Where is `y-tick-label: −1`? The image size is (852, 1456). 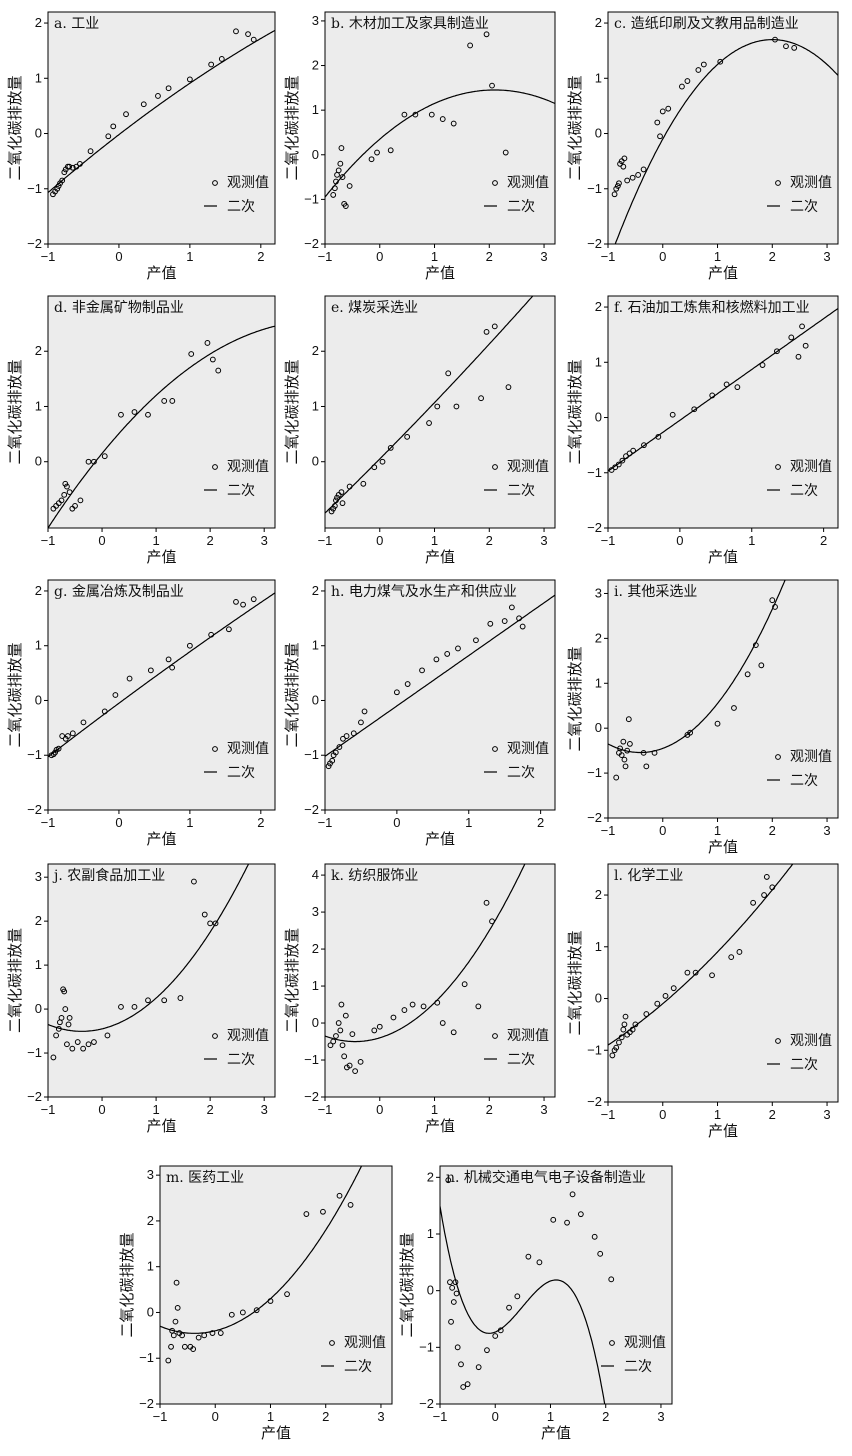 y-tick-label: −1 is located at coordinates (34, 754).